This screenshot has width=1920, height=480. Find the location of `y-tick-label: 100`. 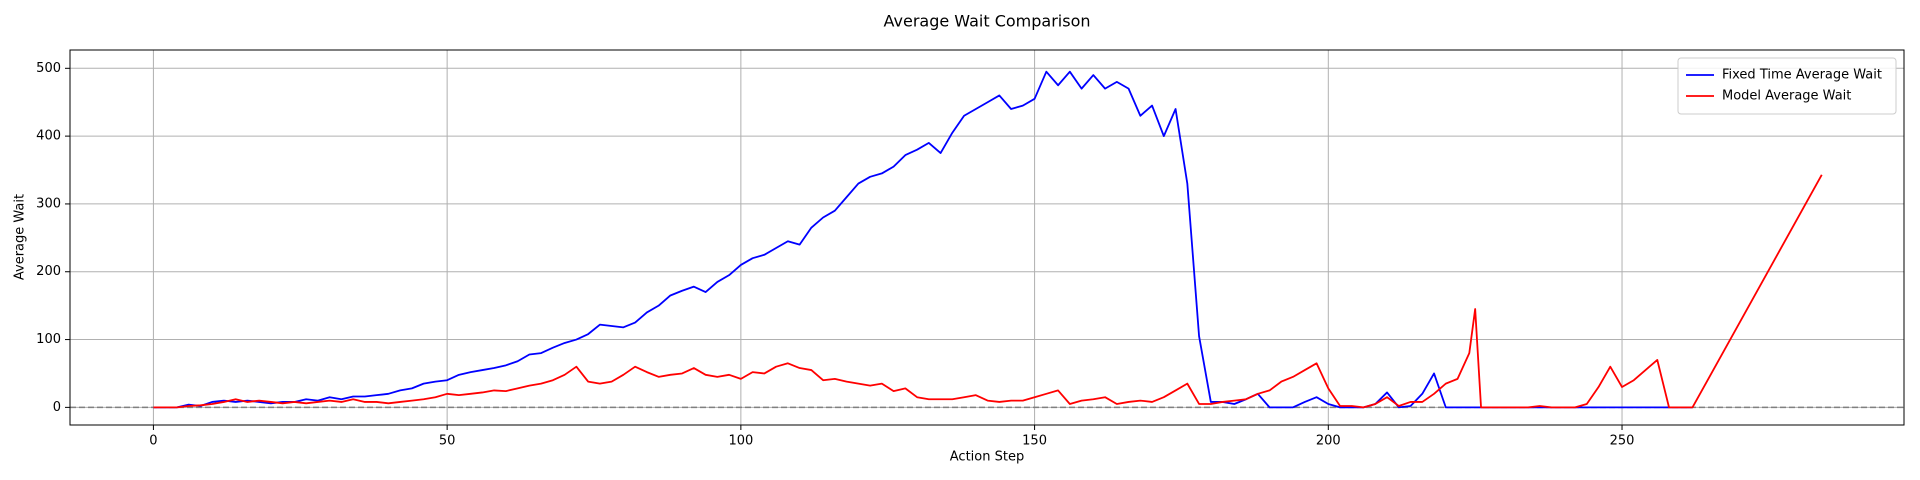

y-tick-label: 100 is located at coordinates (48, 339).